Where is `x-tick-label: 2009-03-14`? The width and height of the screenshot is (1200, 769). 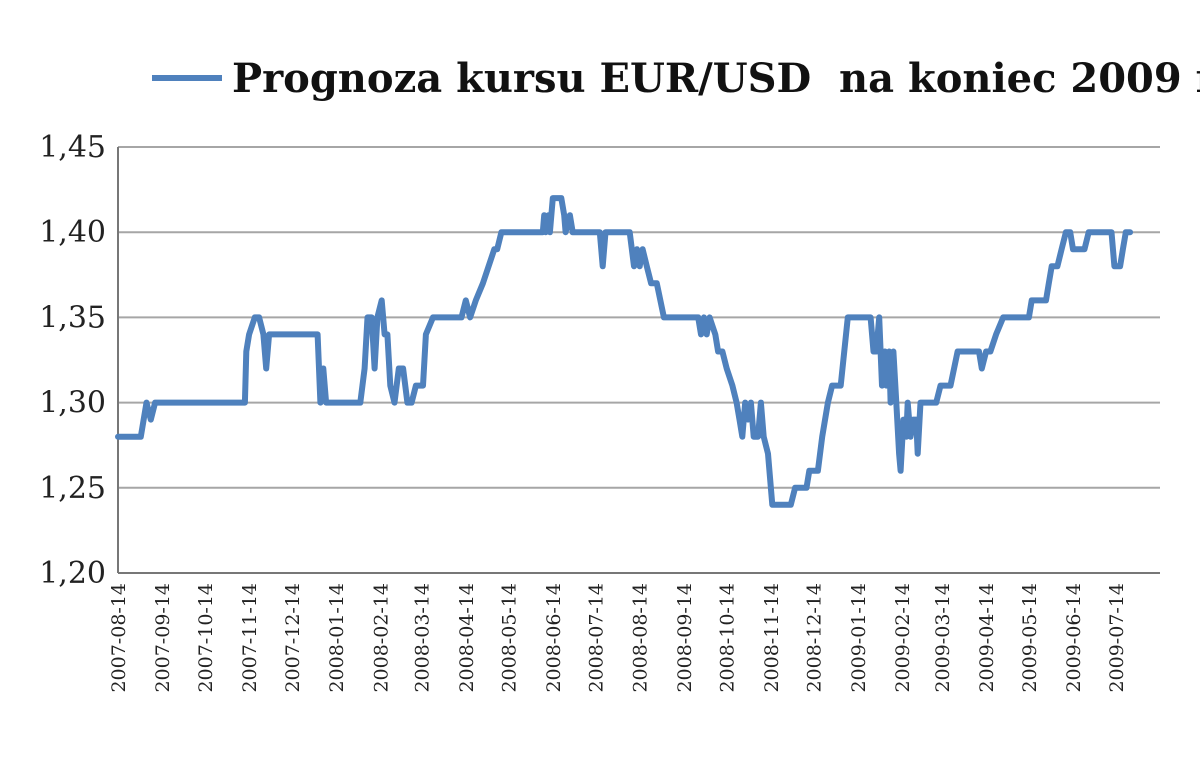
x-tick-label: 2009-03-14 is located at coordinates (943, 638).